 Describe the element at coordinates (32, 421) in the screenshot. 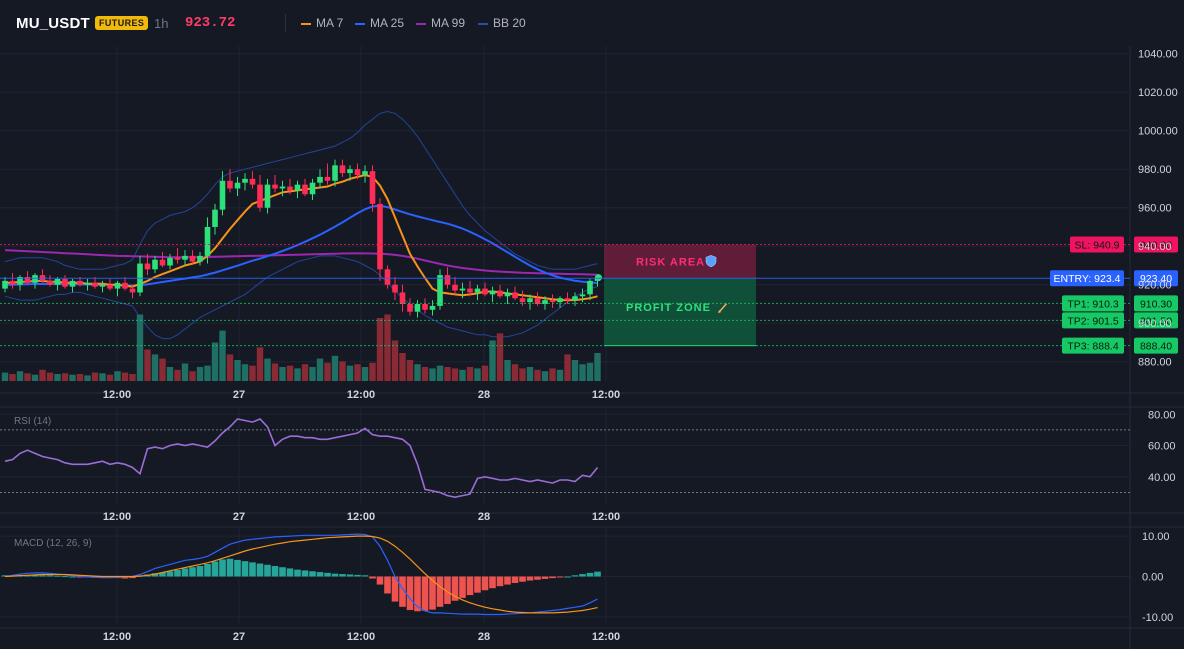

I see `rsi-title: RSI (14)` at that location.